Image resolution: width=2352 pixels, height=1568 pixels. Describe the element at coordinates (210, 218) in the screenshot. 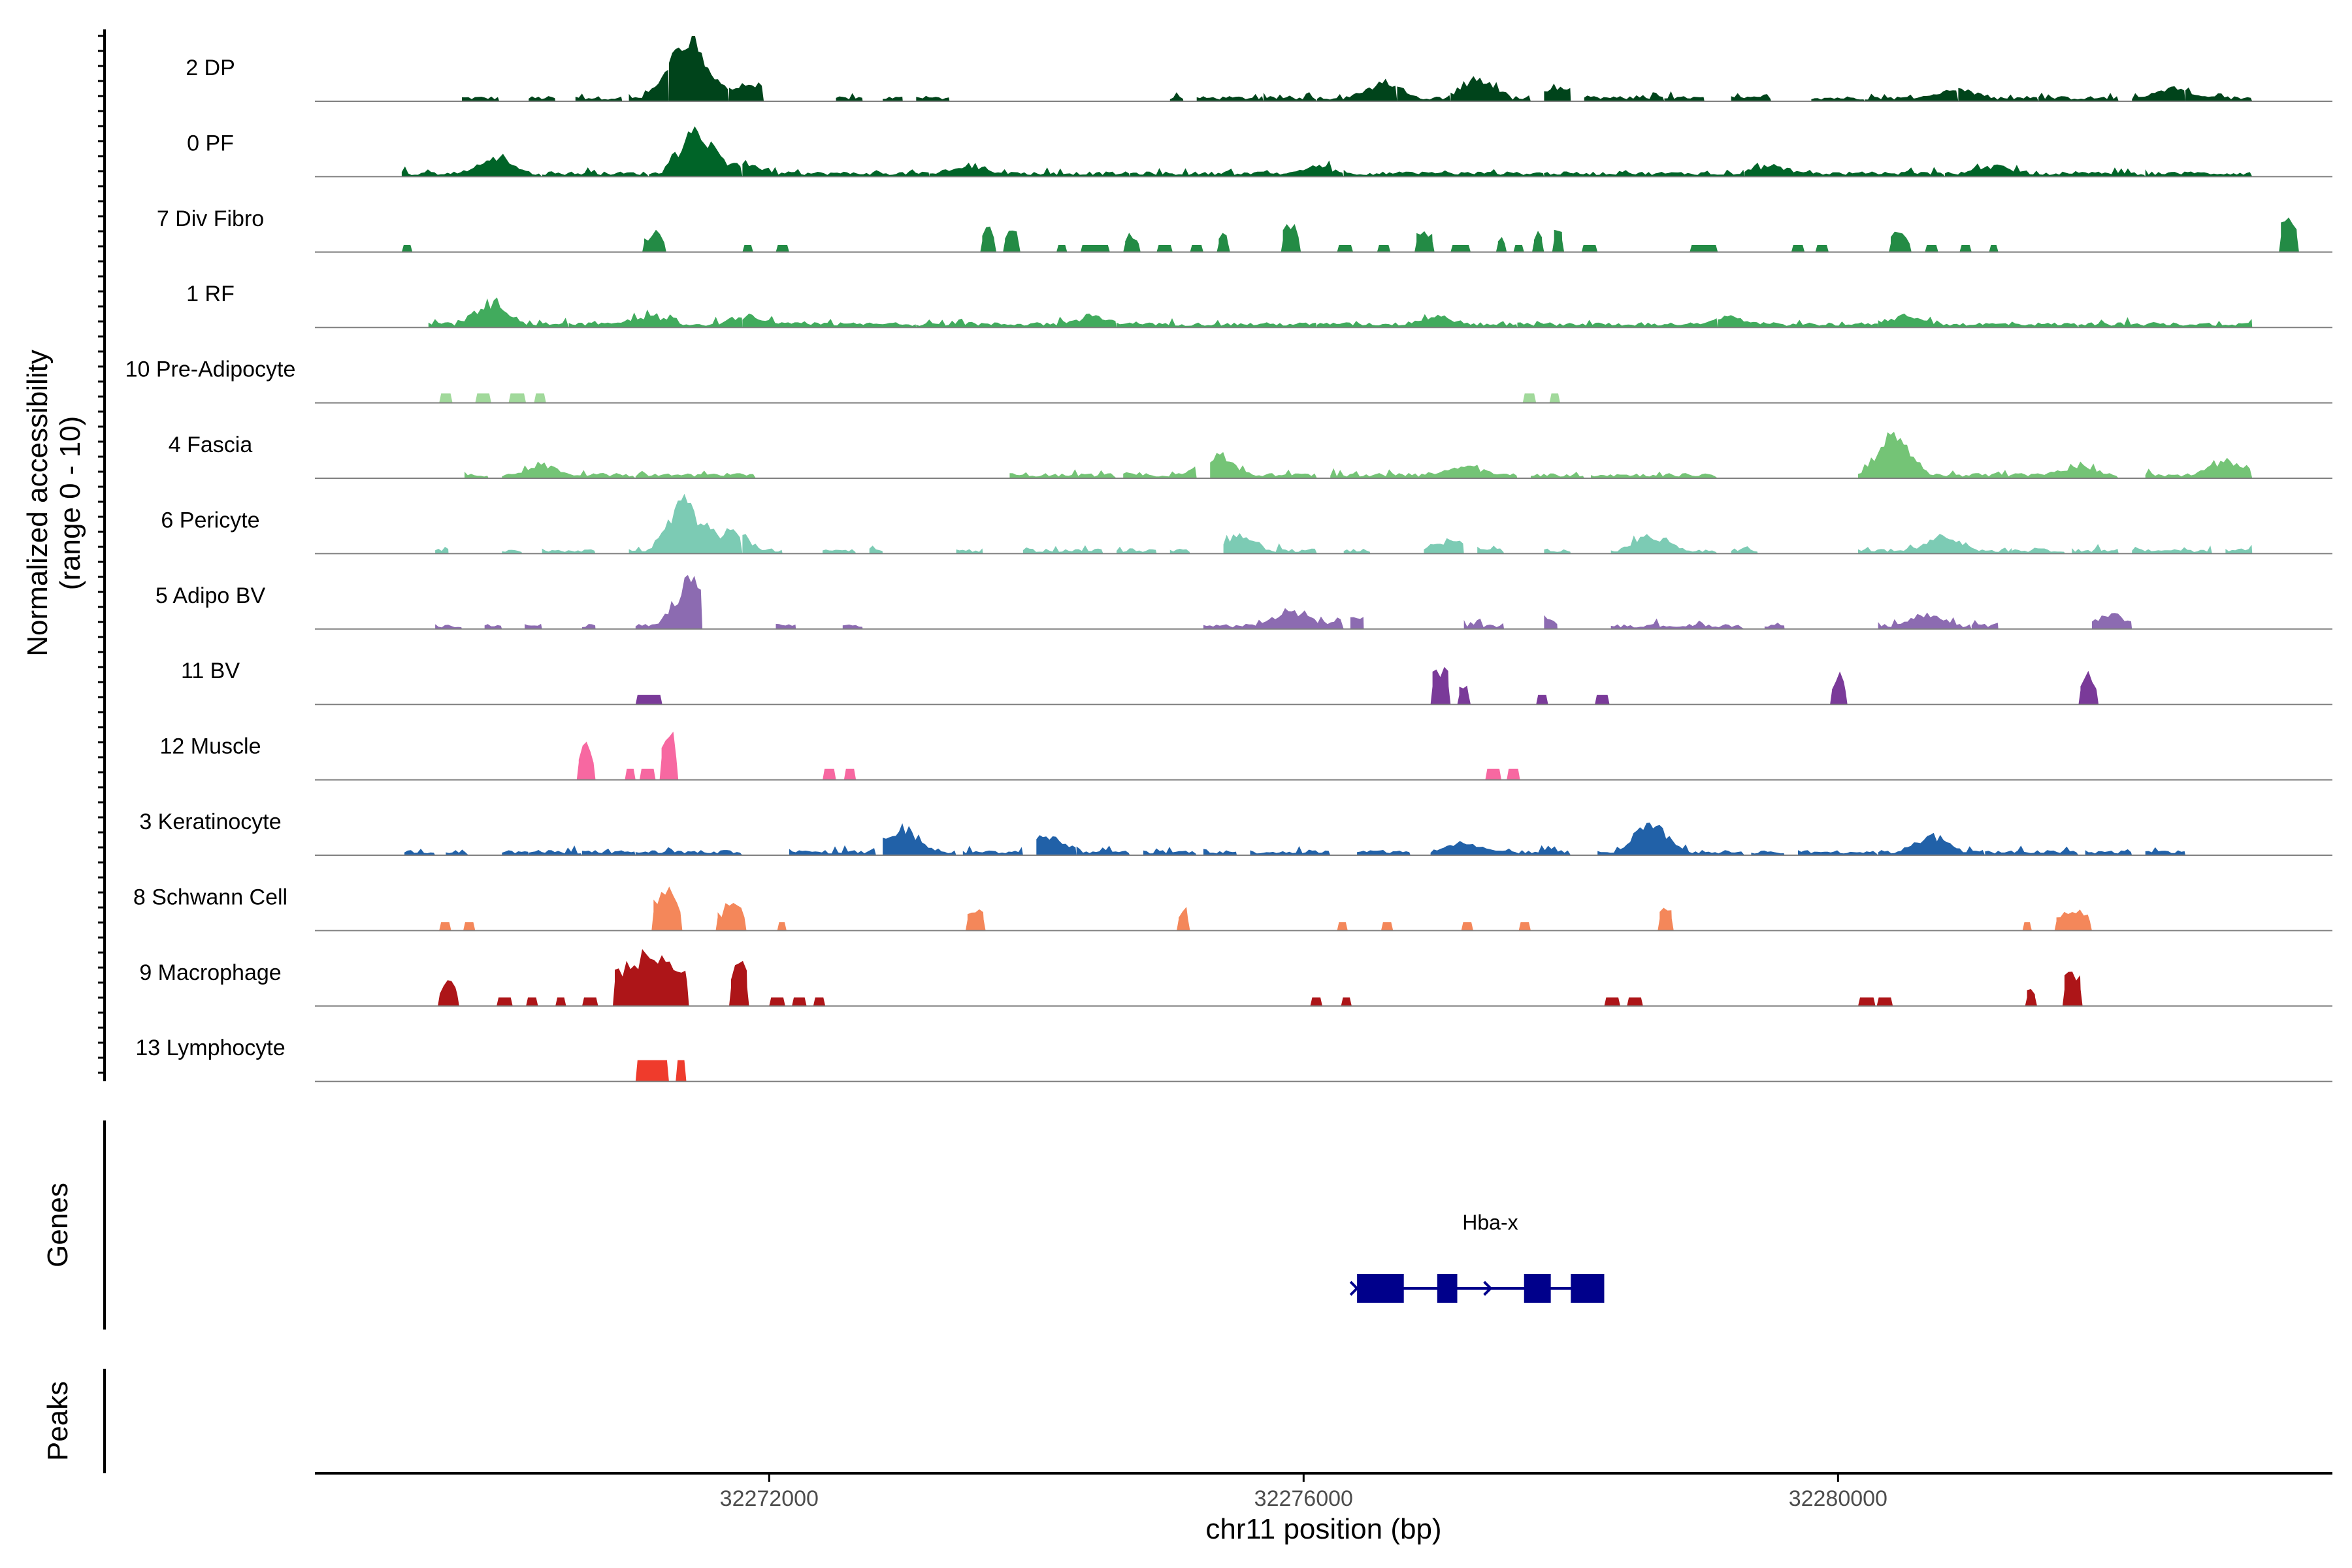

I see `track-label: 7 Div Fibro` at that location.